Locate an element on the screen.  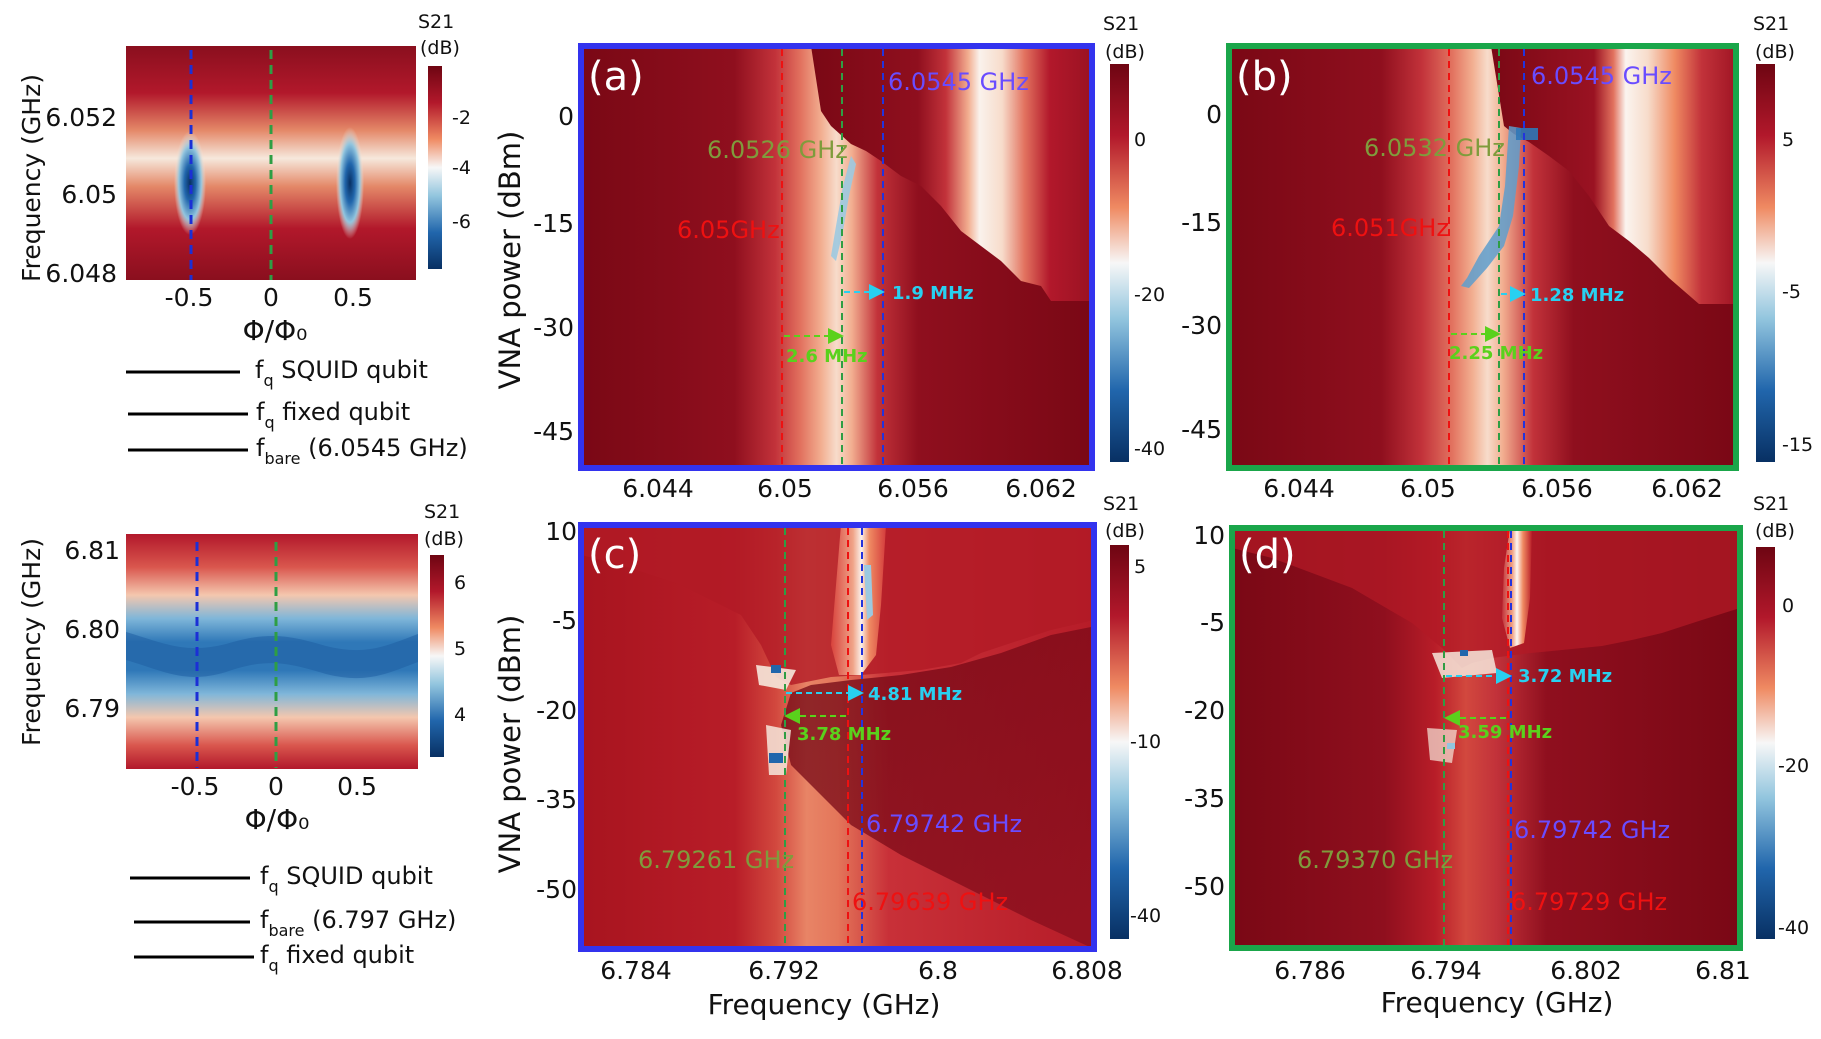
panel-a-frame is located at coordinates (836, 257).